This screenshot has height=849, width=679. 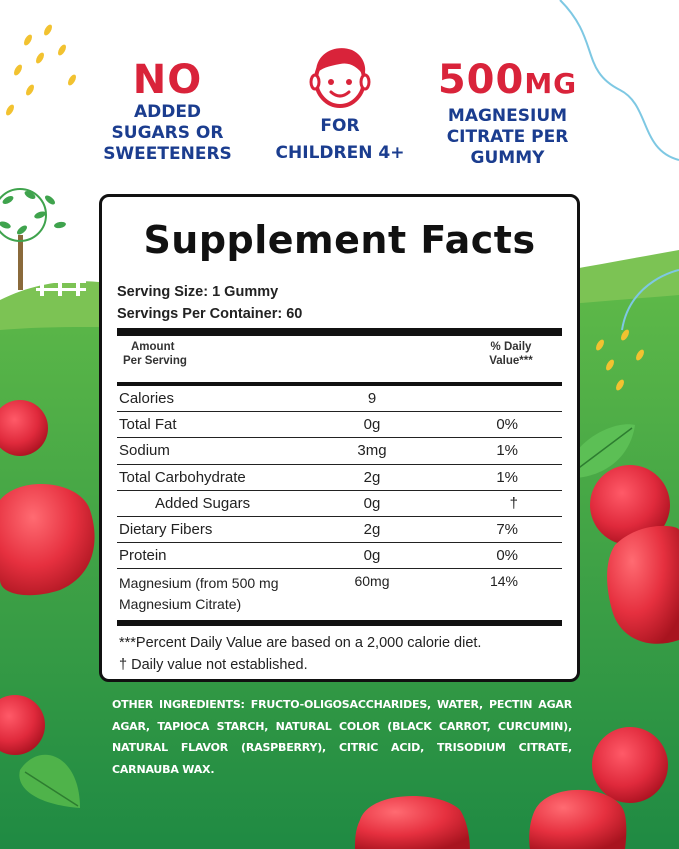 What do you see at coordinates (167, 133) in the screenshot?
I see `claim-line: SUGARS OR` at bounding box center [167, 133].